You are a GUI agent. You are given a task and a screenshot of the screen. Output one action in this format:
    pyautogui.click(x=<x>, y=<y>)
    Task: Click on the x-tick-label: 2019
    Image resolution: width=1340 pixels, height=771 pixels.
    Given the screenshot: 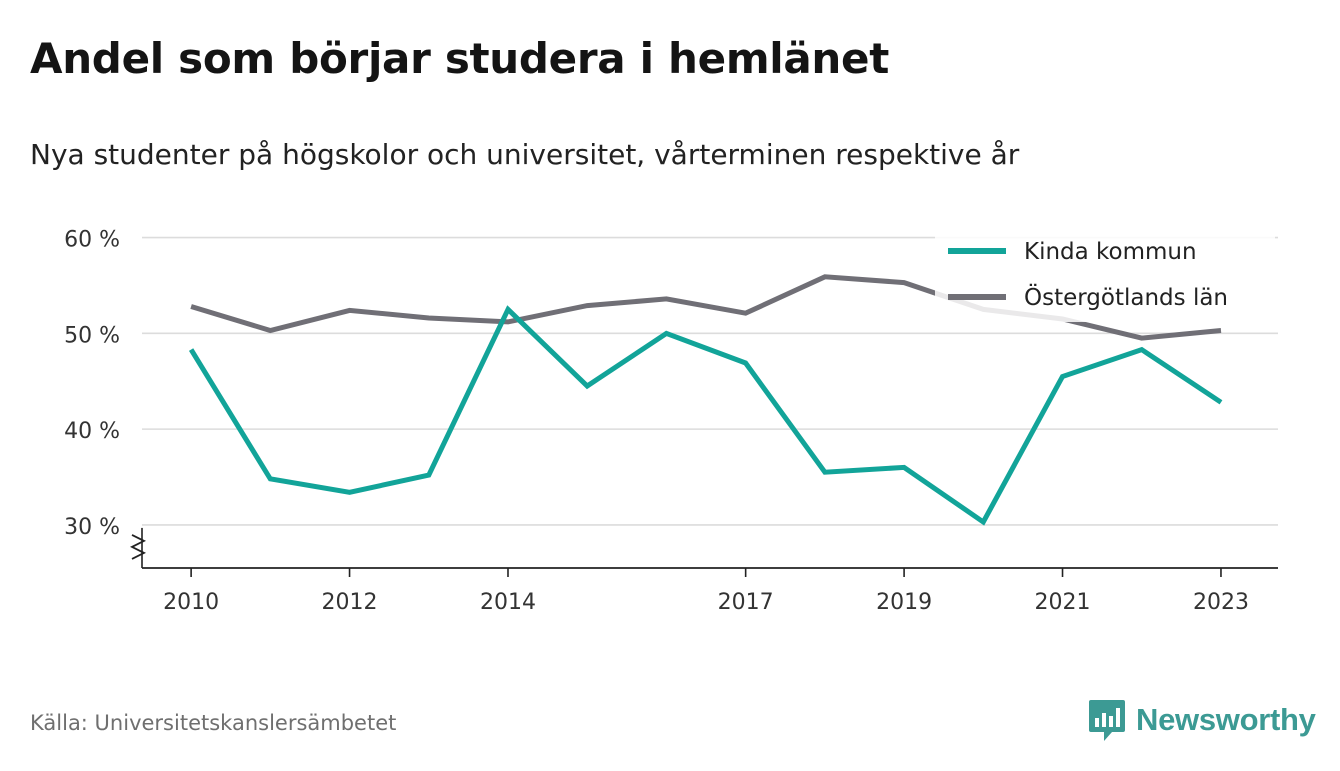 What is the action you would take?
    pyautogui.click(x=904, y=602)
    